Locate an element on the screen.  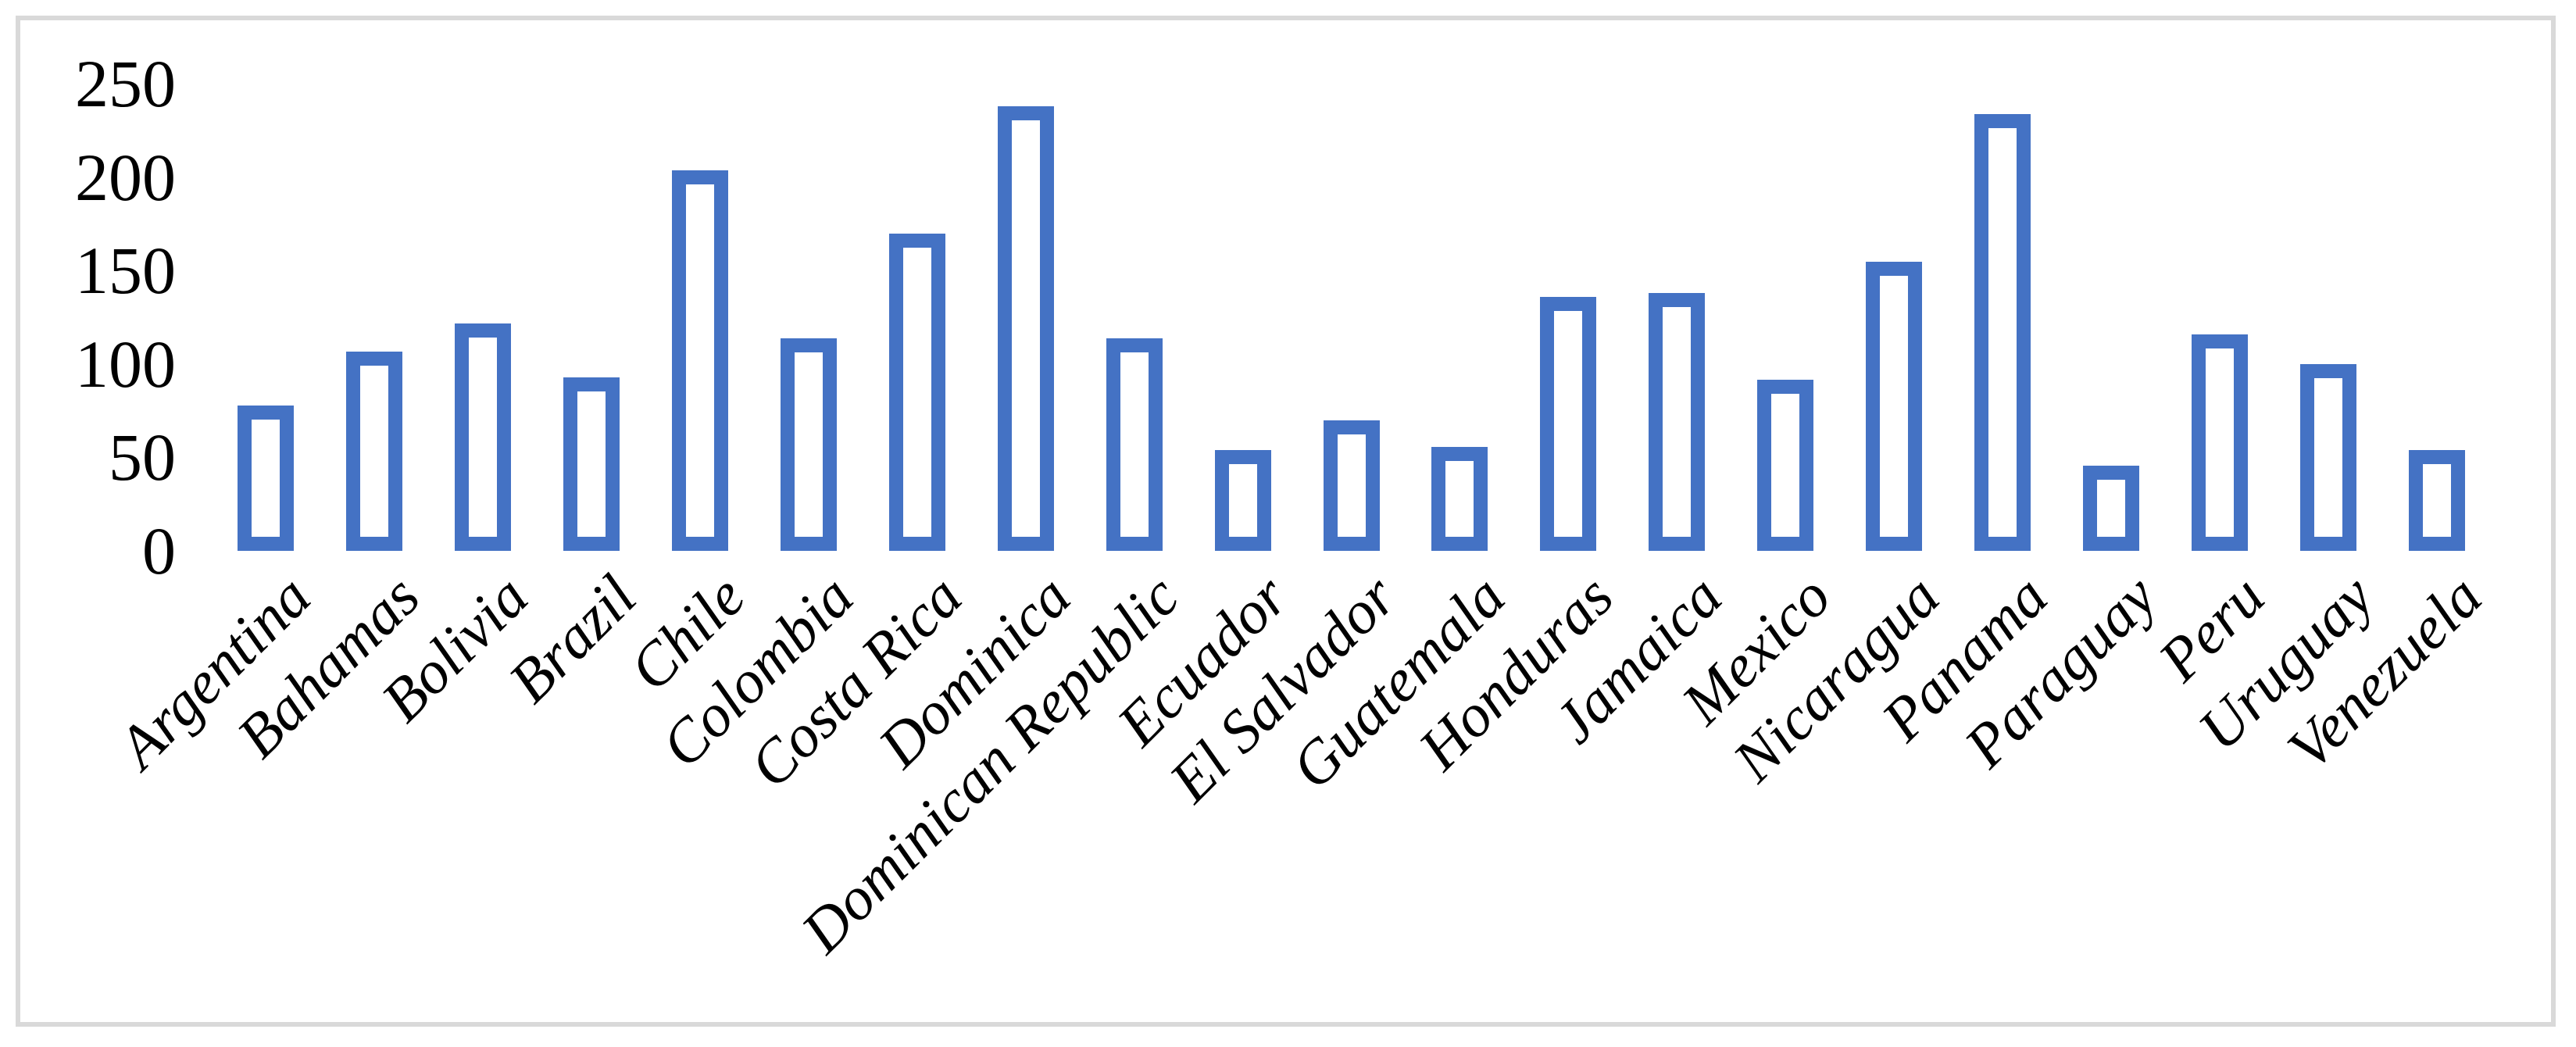
bar-dominican-republic is located at coordinates (1134, 445).